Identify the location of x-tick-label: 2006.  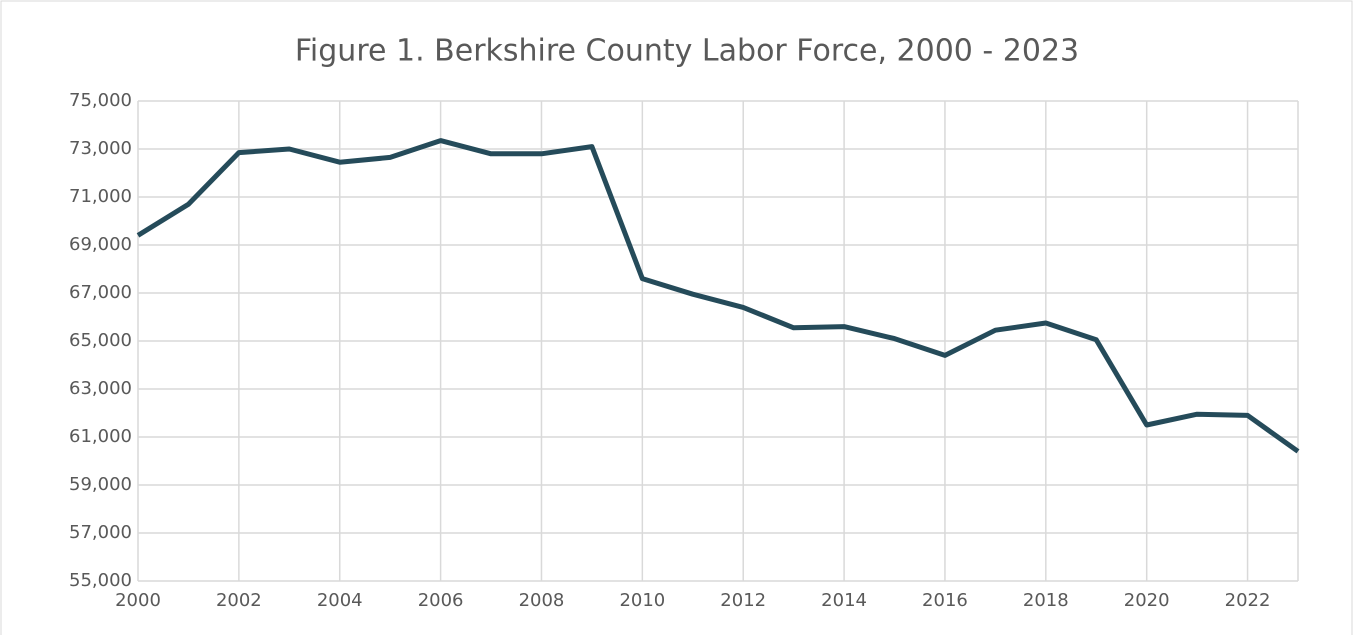
(441, 600).